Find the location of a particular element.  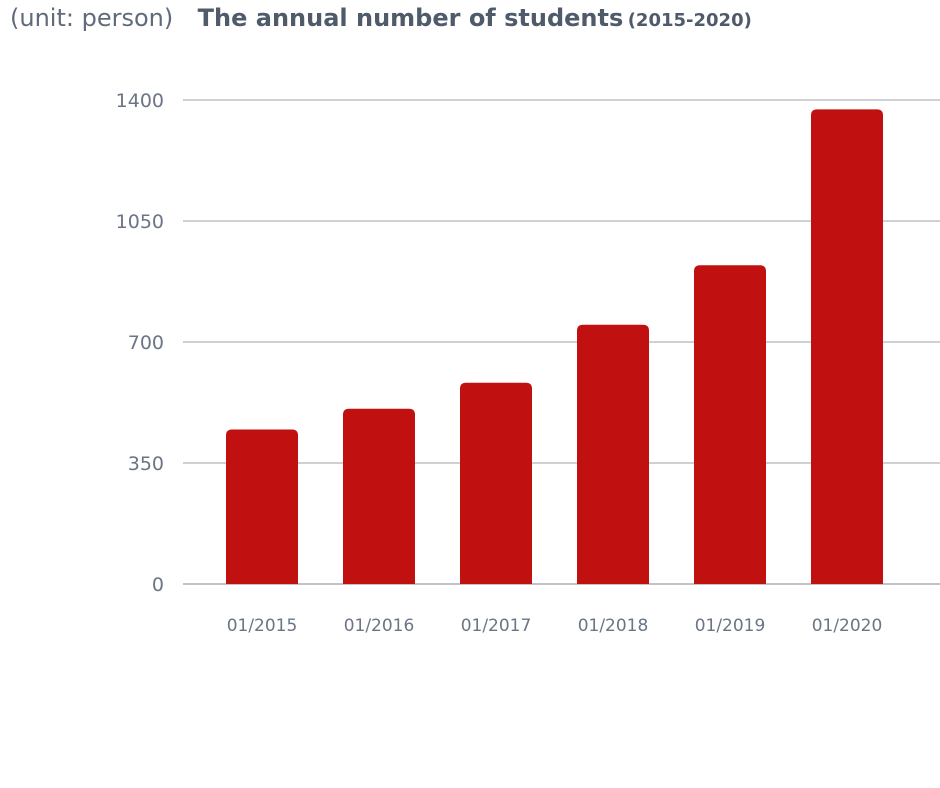

x-tick-label: 01/2018 is located at coordinates (613, 626).